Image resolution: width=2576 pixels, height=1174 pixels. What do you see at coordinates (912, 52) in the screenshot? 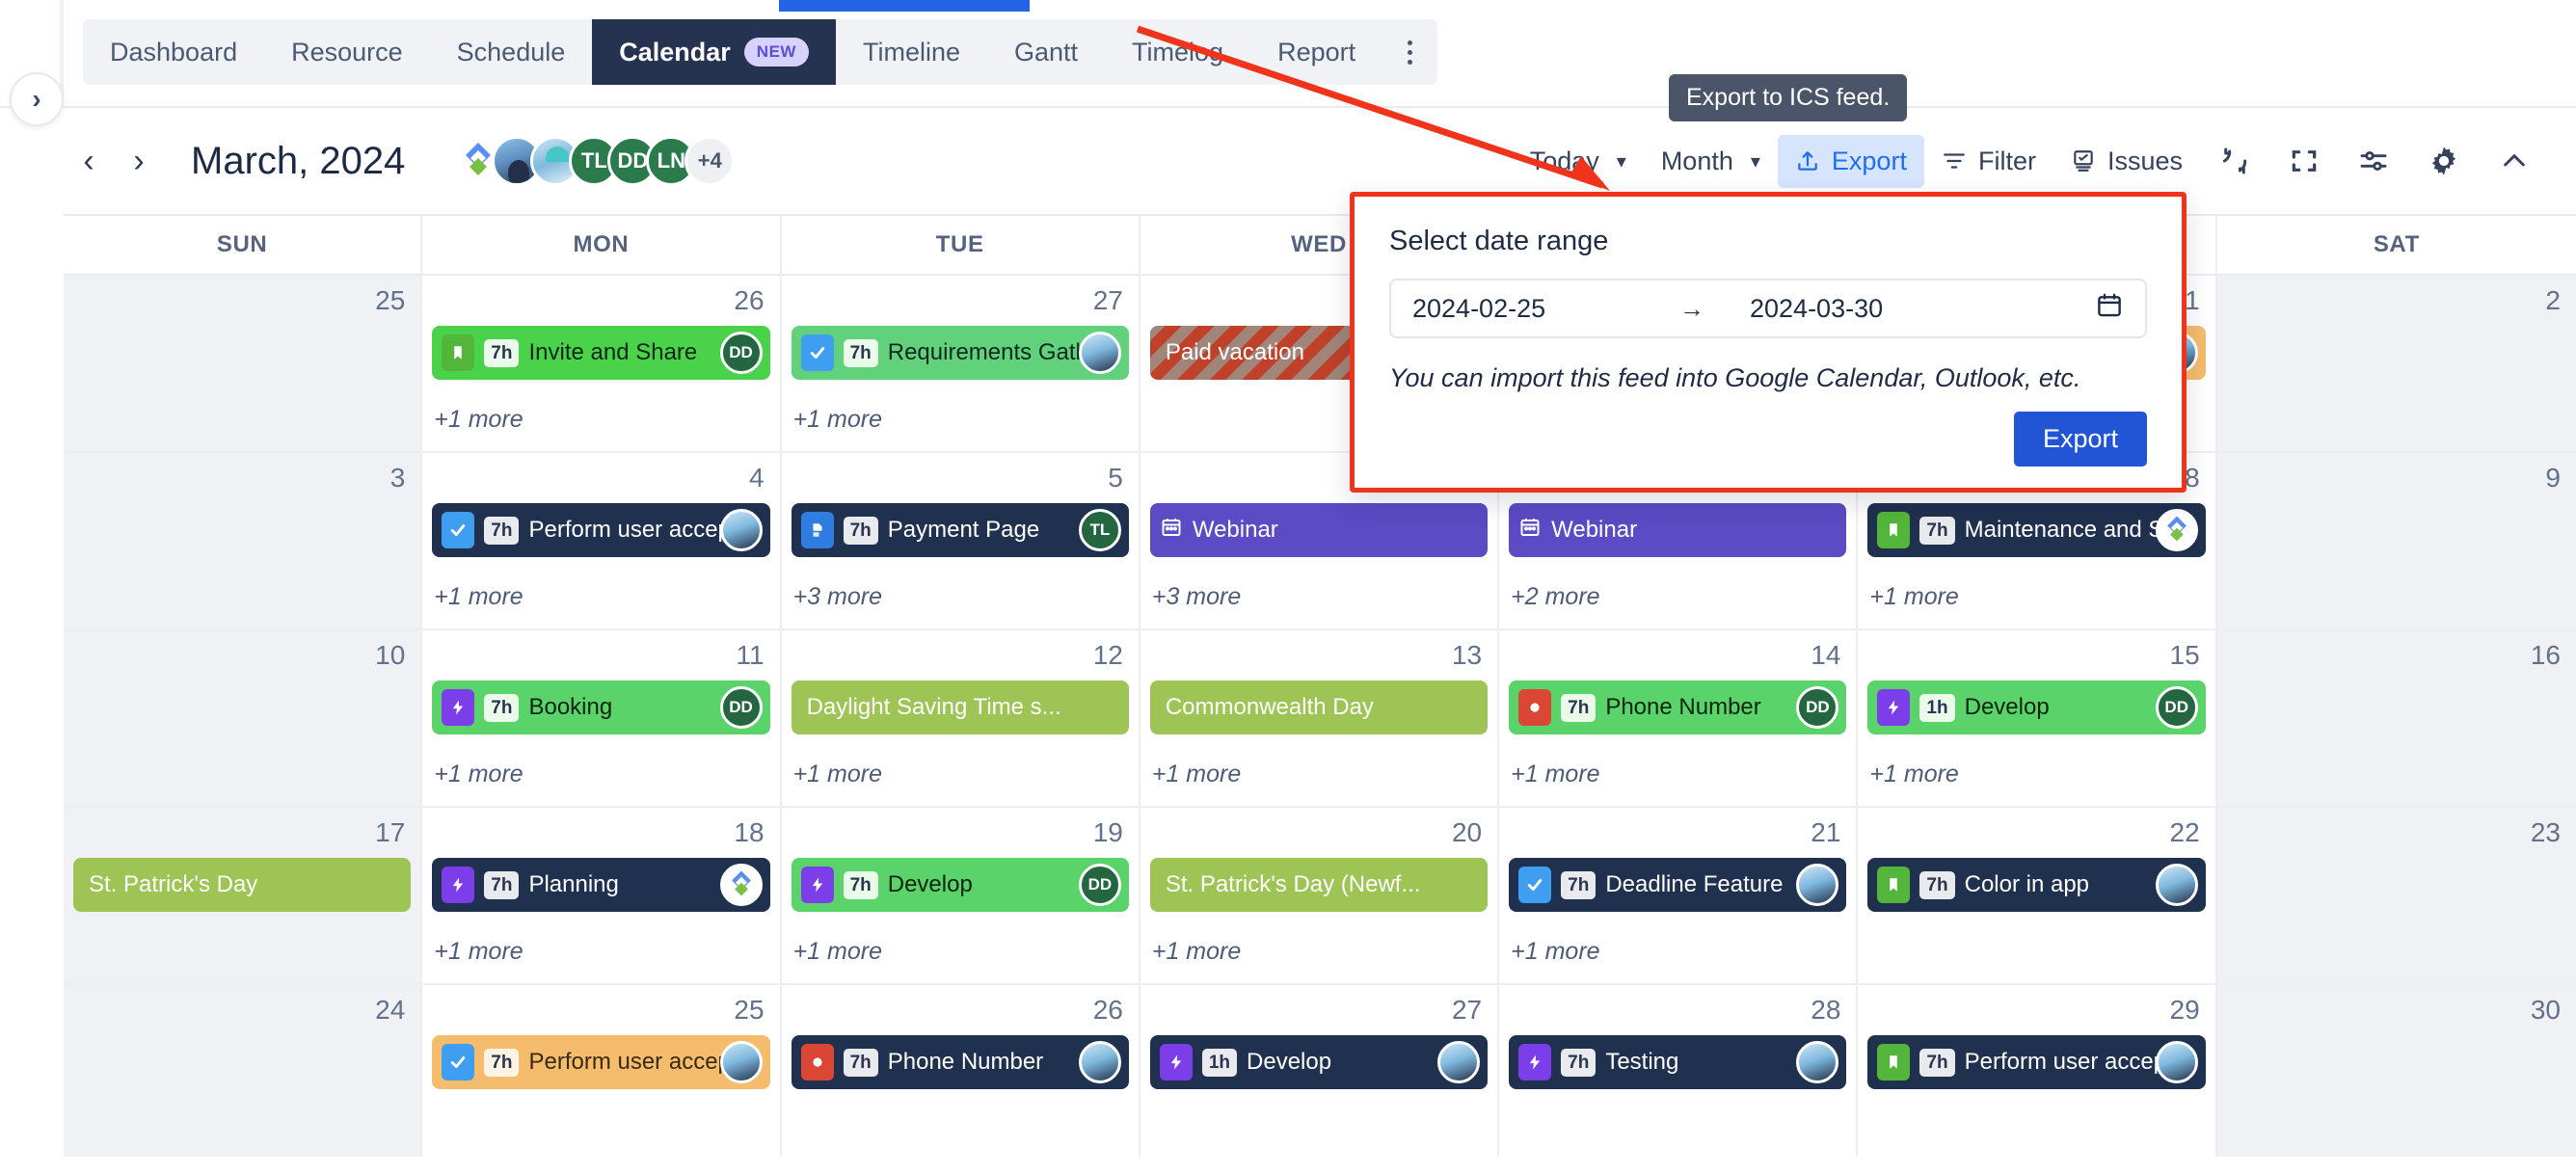
I see `tab-timeline: Timeline` at bounding box center [912, 52].